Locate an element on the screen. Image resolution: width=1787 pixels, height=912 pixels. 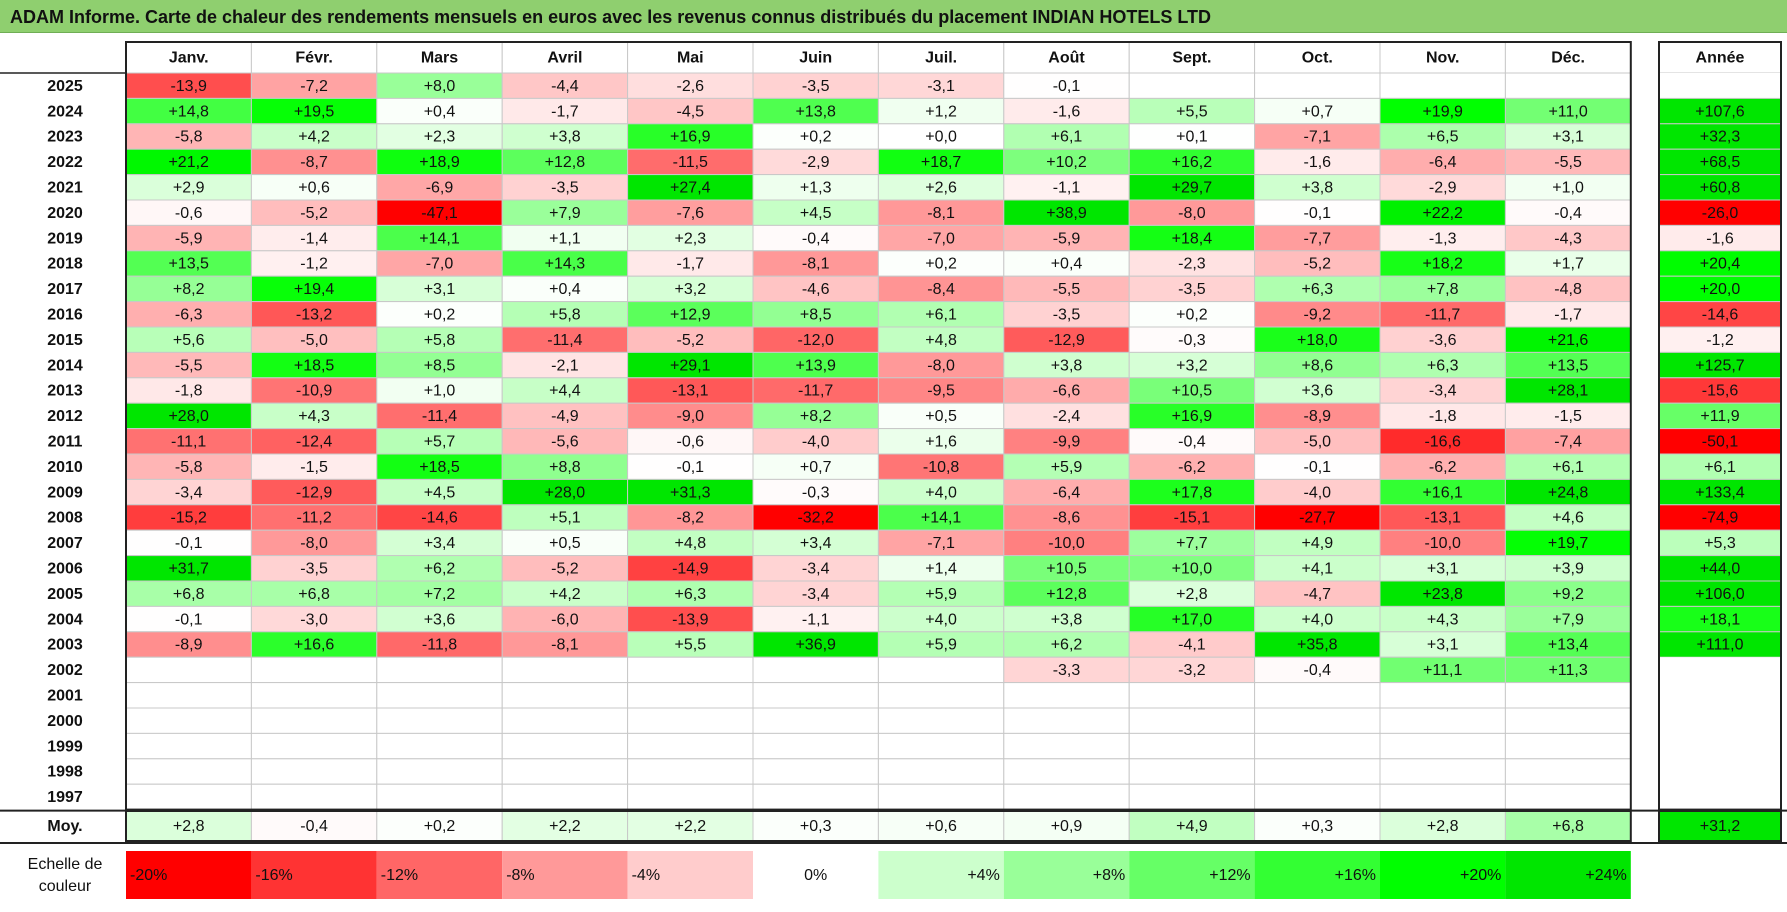
cell-value: -12,4 is located at coordinates (314, 442).